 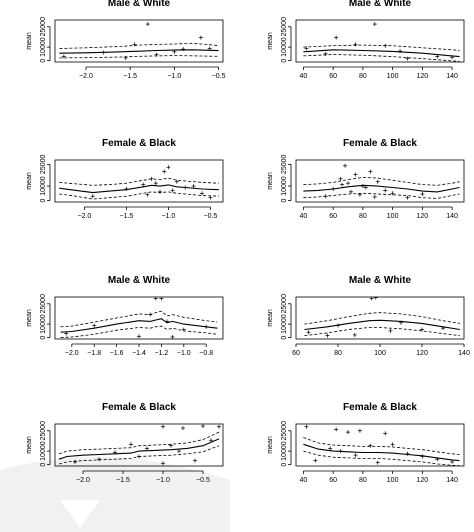 I want to click on x-tick-label: −1.2, so click(x=161, y=353).